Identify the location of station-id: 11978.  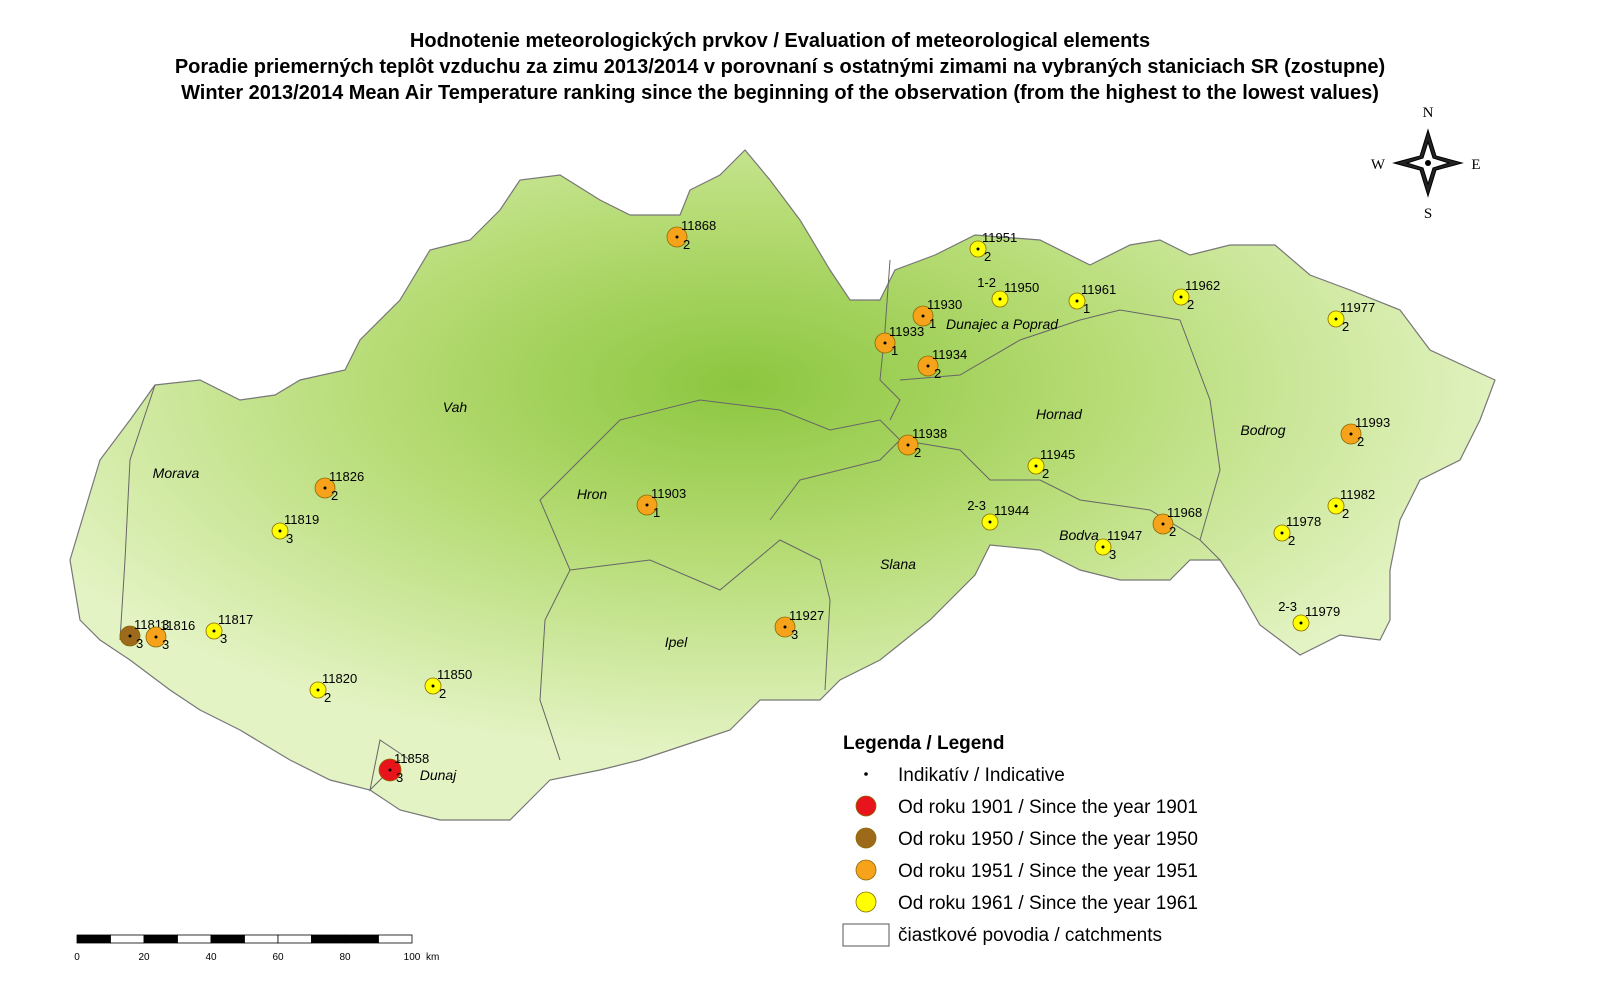
(1303, 521).